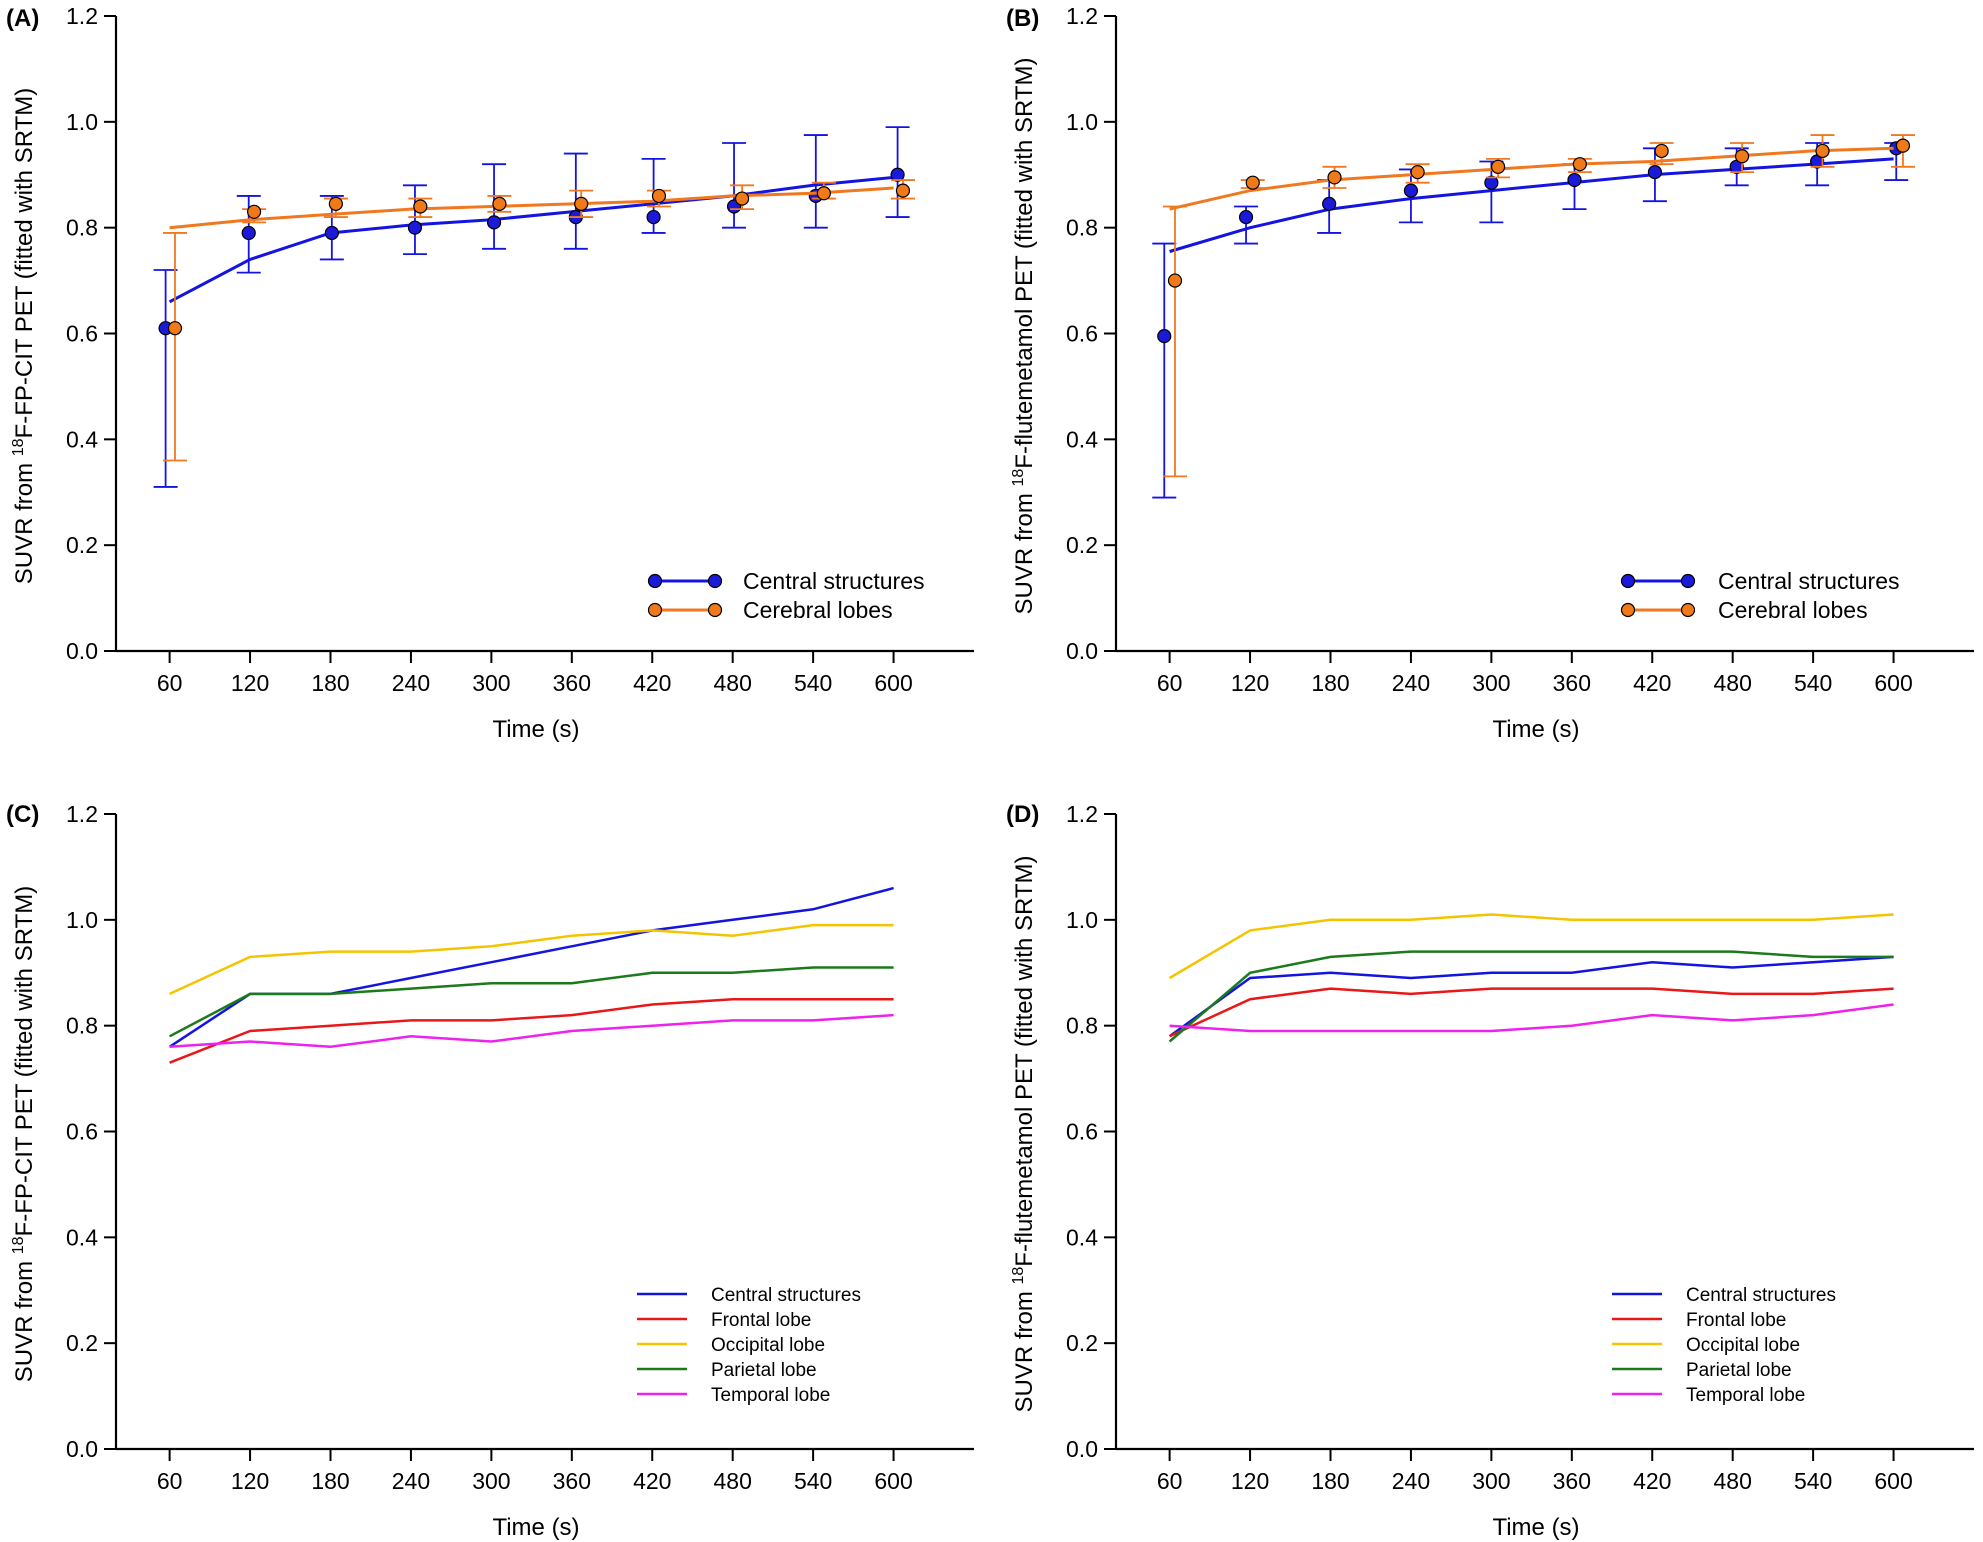 This screenshot has height=1542, width=1983. Describe the element at coordinates (535, 1527) in the screenshot. I see `panel-c-x-axis-title: Time (s)` at that location.